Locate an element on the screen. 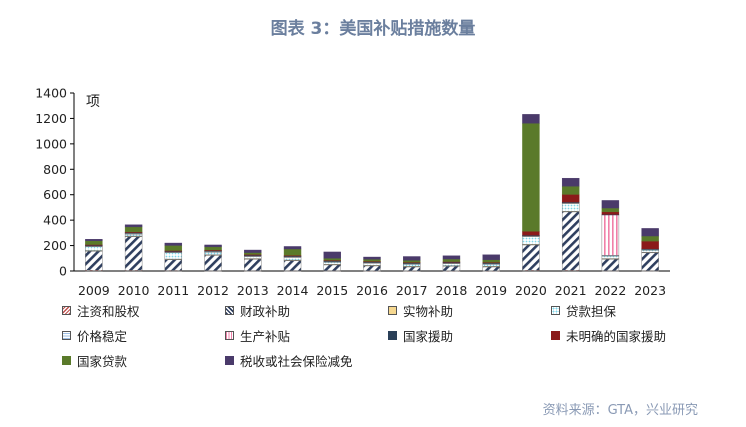 Image resolution: width=746 pixels, height=427 pixels. legend-label: 税收或社会保险减免 is located at coordinates (296, 361).